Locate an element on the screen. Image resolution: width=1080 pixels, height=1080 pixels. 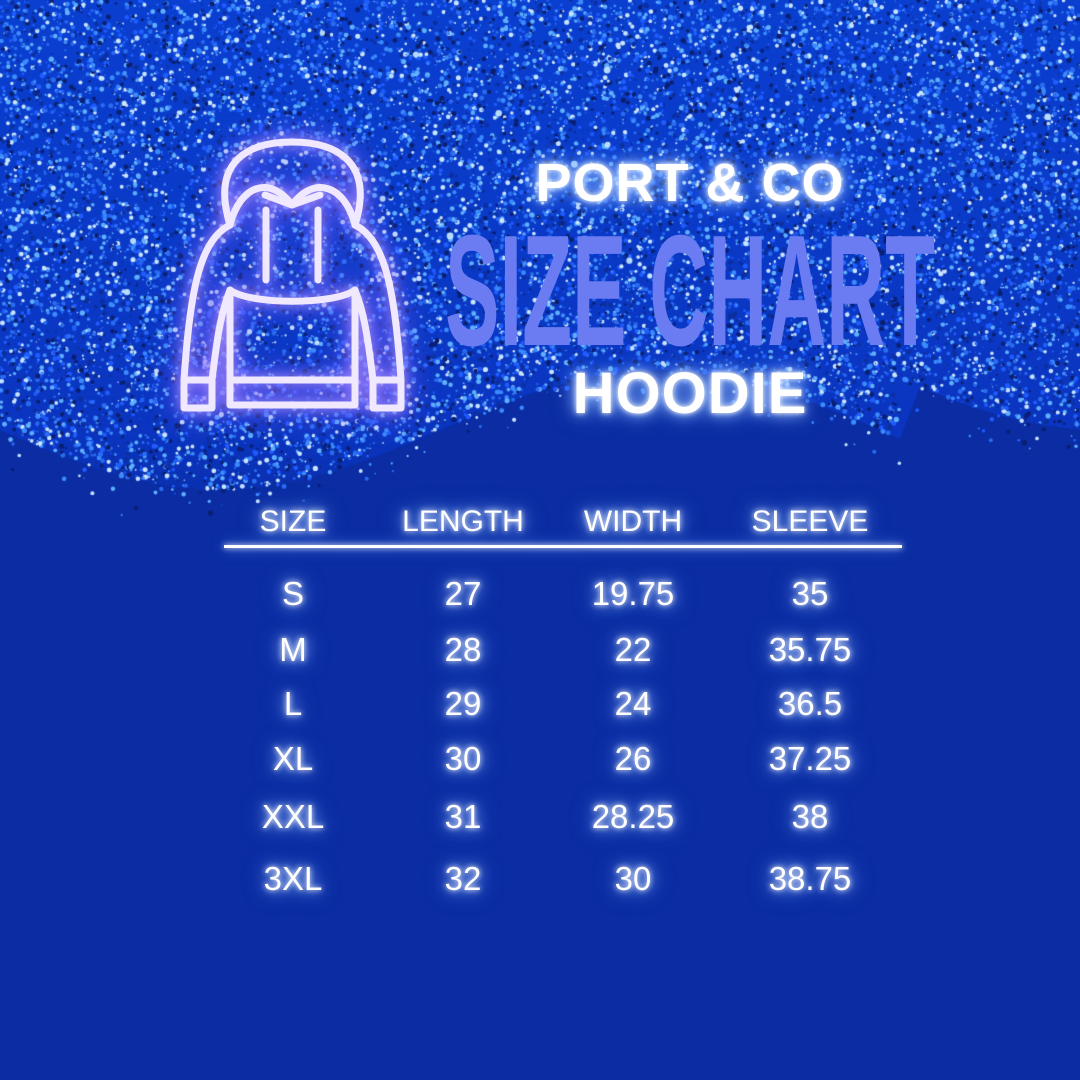
table-cell: 31 is located at coordinates (463, 816).